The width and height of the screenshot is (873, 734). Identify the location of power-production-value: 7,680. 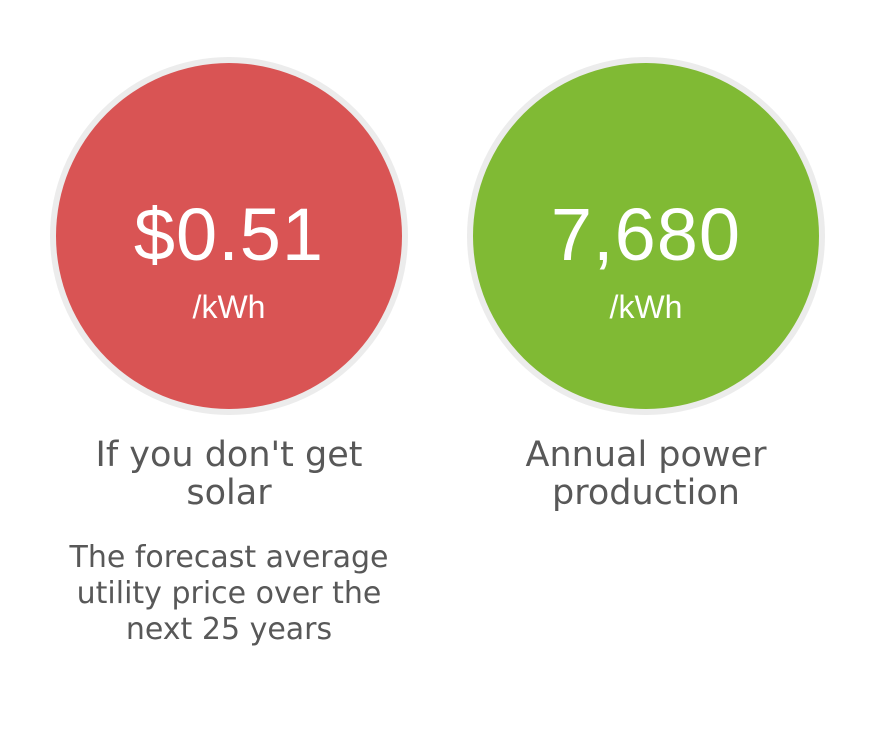
(646, 234).